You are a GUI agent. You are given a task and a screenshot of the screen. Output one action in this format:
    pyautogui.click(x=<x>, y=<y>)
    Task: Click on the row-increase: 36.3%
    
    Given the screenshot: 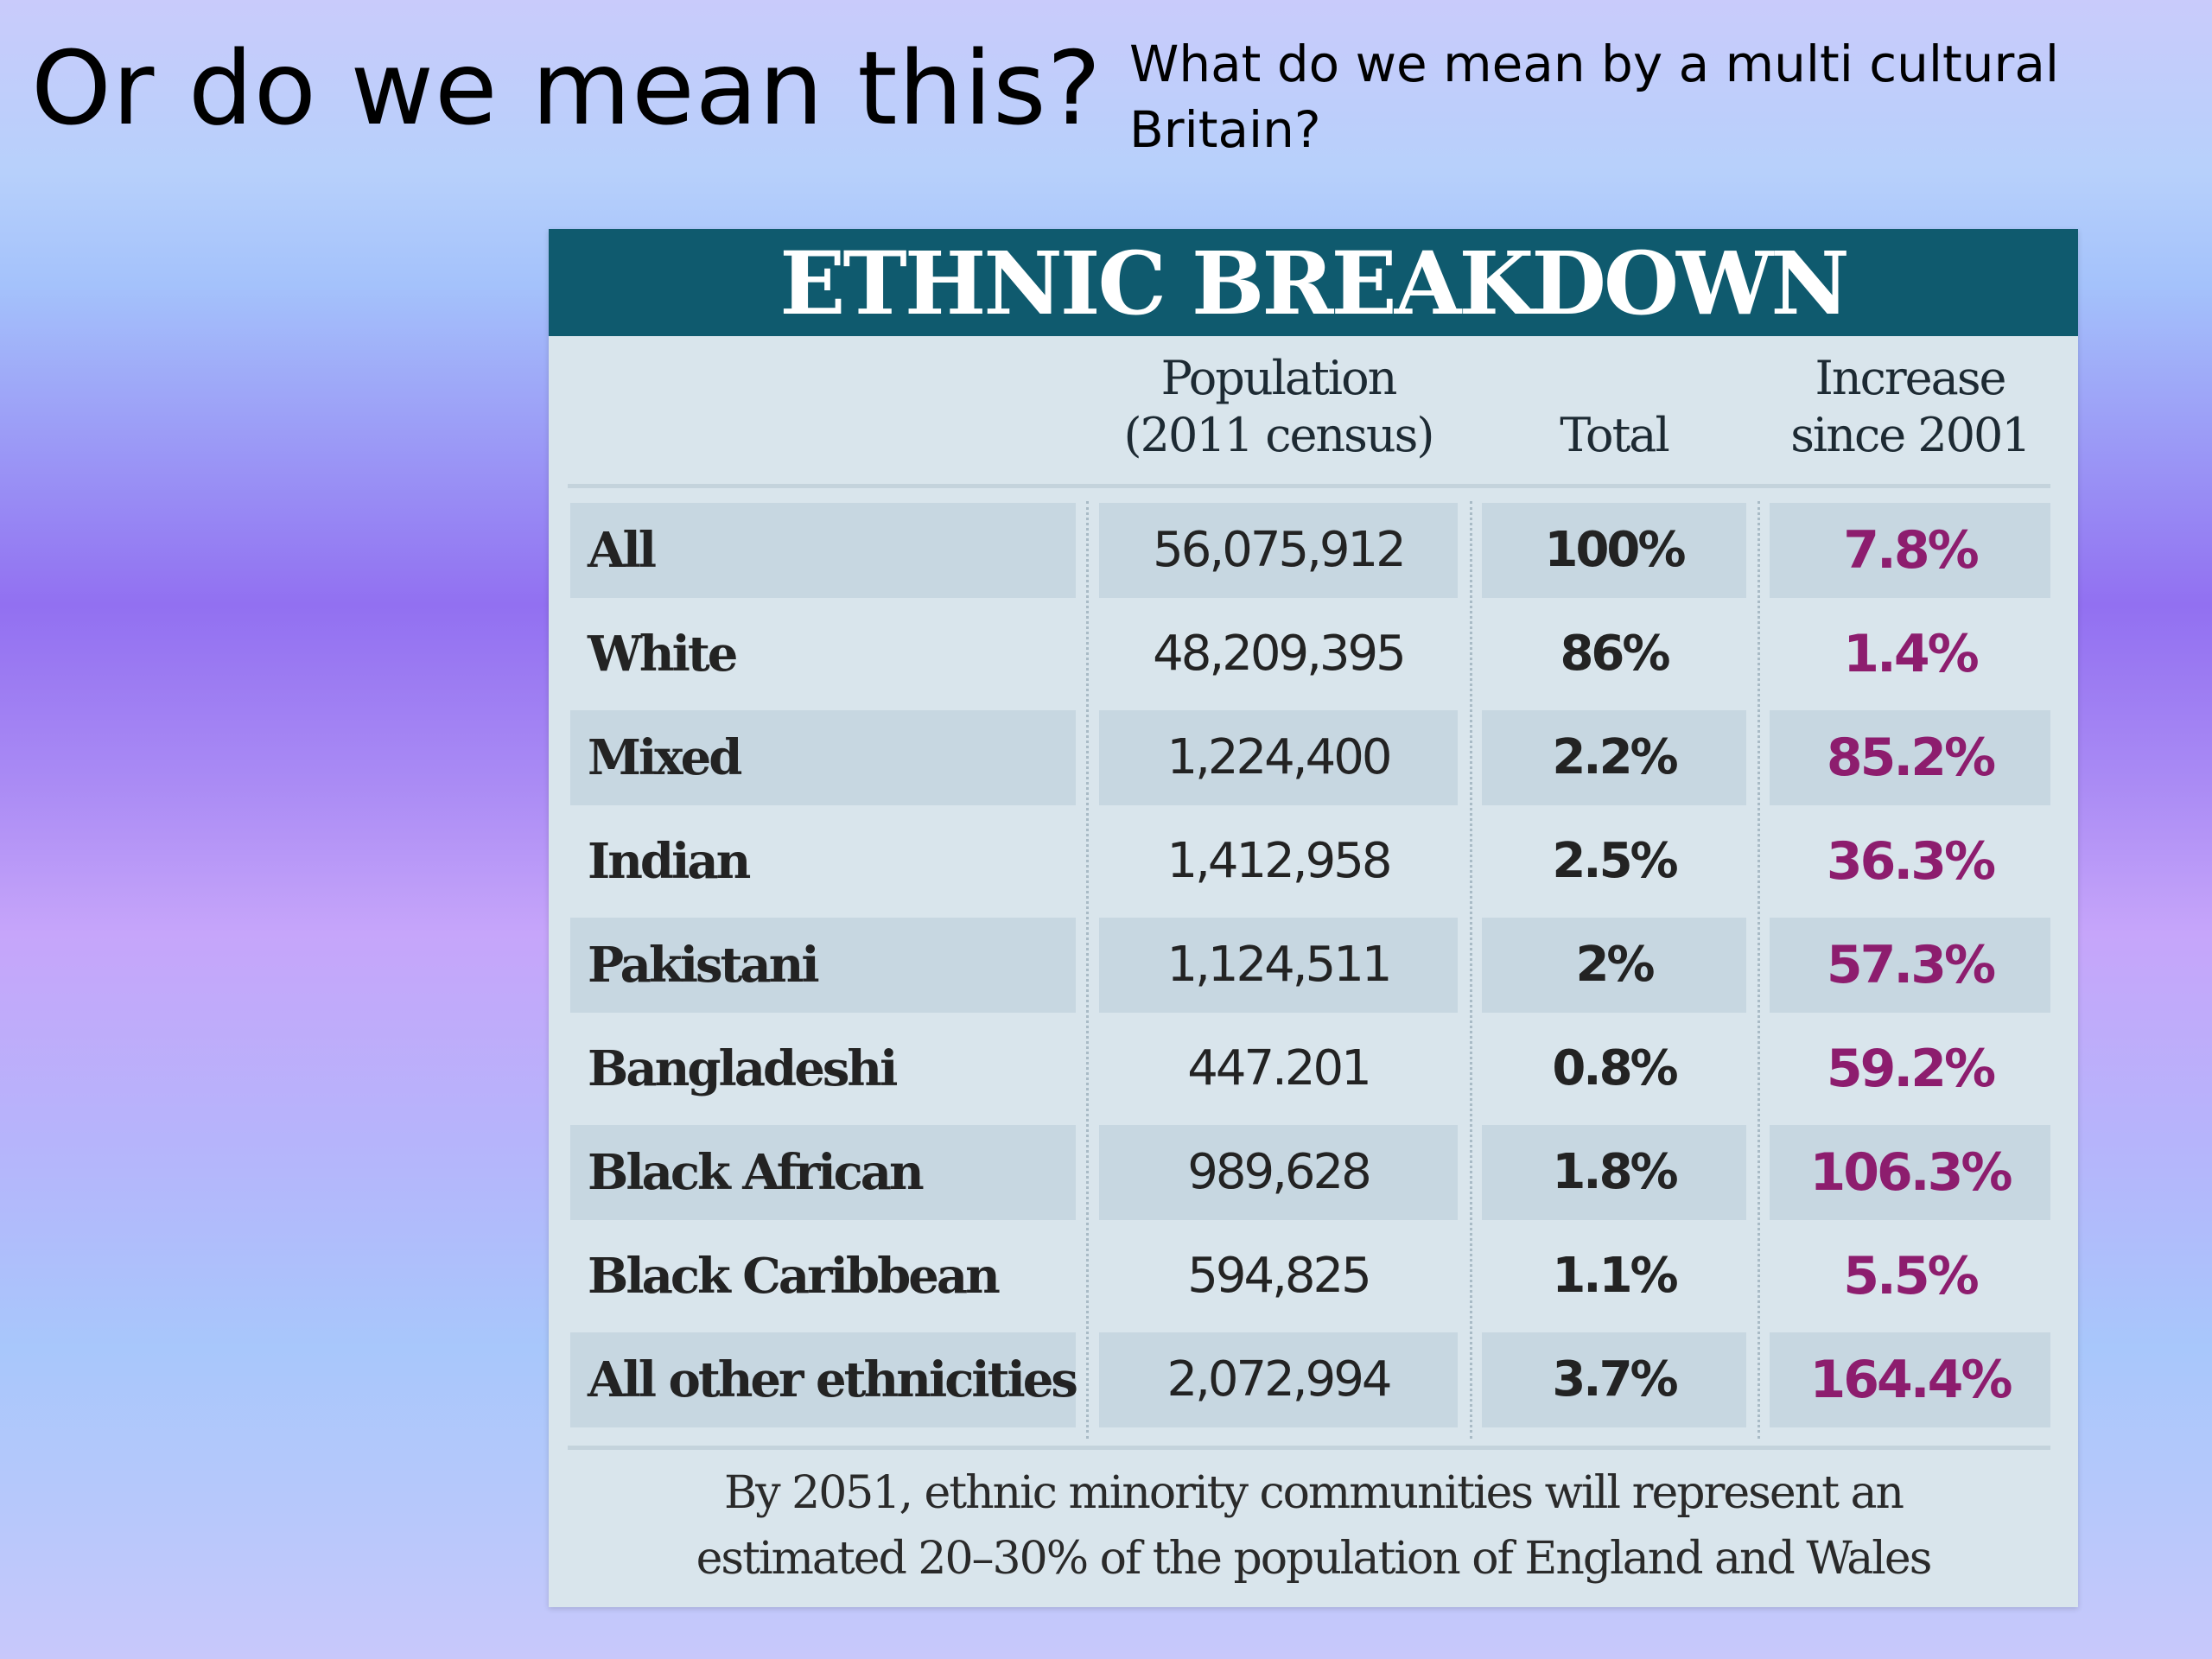 What is the action you would take?
    pyautogui.click(x=1911, y=861)
    